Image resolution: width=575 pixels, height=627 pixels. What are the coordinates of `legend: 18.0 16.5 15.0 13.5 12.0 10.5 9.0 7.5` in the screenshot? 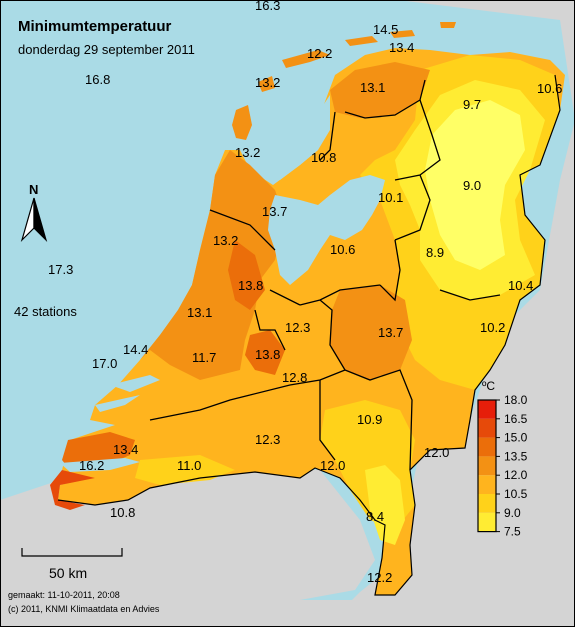 It's located at (502, 466).